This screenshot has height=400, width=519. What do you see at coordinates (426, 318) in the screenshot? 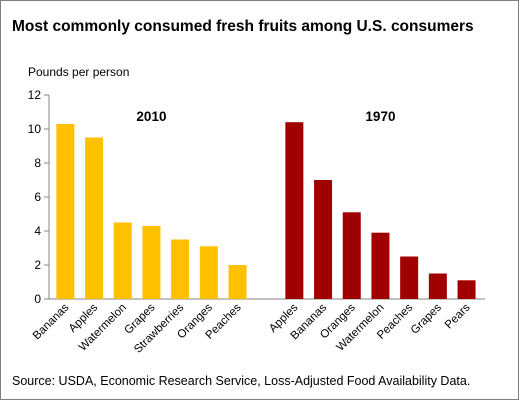
I see `x-tick-label: Grapes` at bounding box center [426, 318].